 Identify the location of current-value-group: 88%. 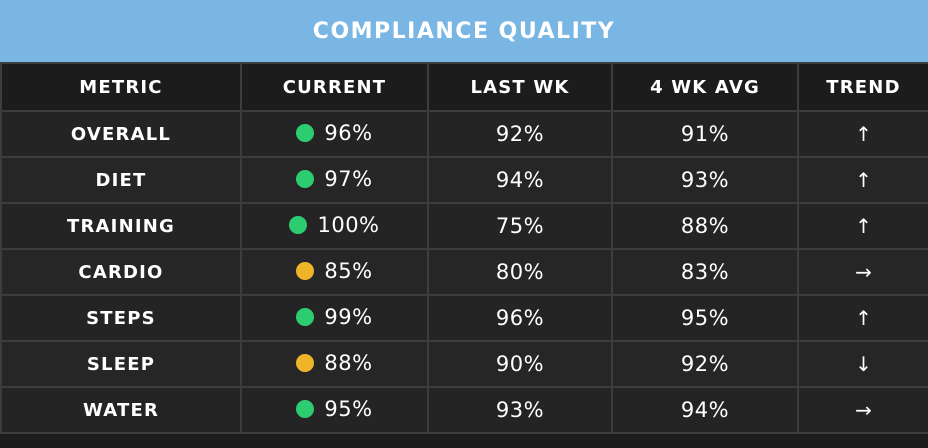
(334, 363).